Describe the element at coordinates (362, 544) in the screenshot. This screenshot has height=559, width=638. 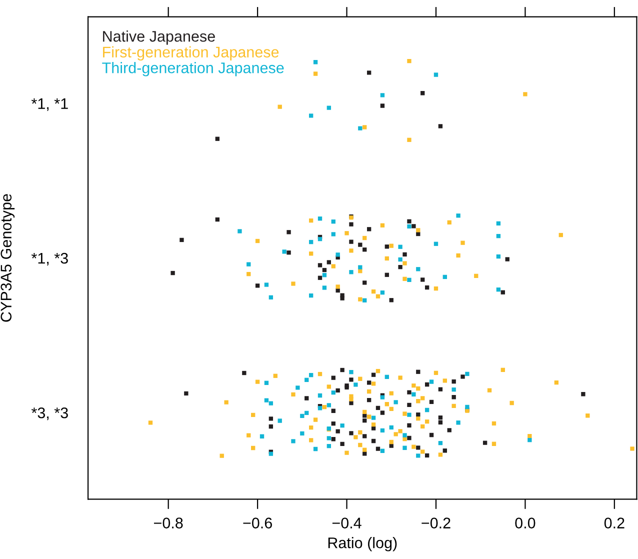
I see `x-axis-title: Ratio (log)` at that location.